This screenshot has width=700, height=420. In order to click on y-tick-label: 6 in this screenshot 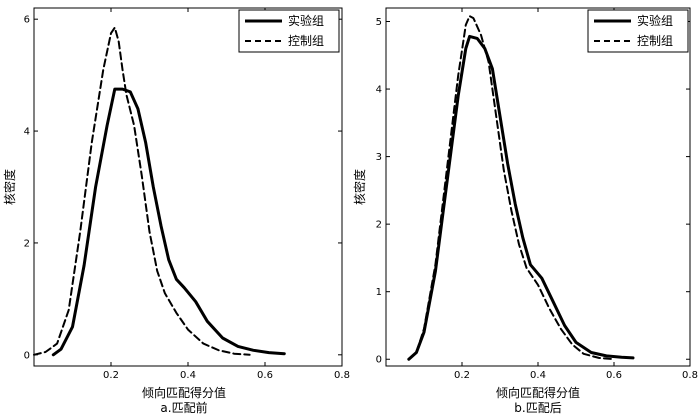, I will do `click(27, 20)`.